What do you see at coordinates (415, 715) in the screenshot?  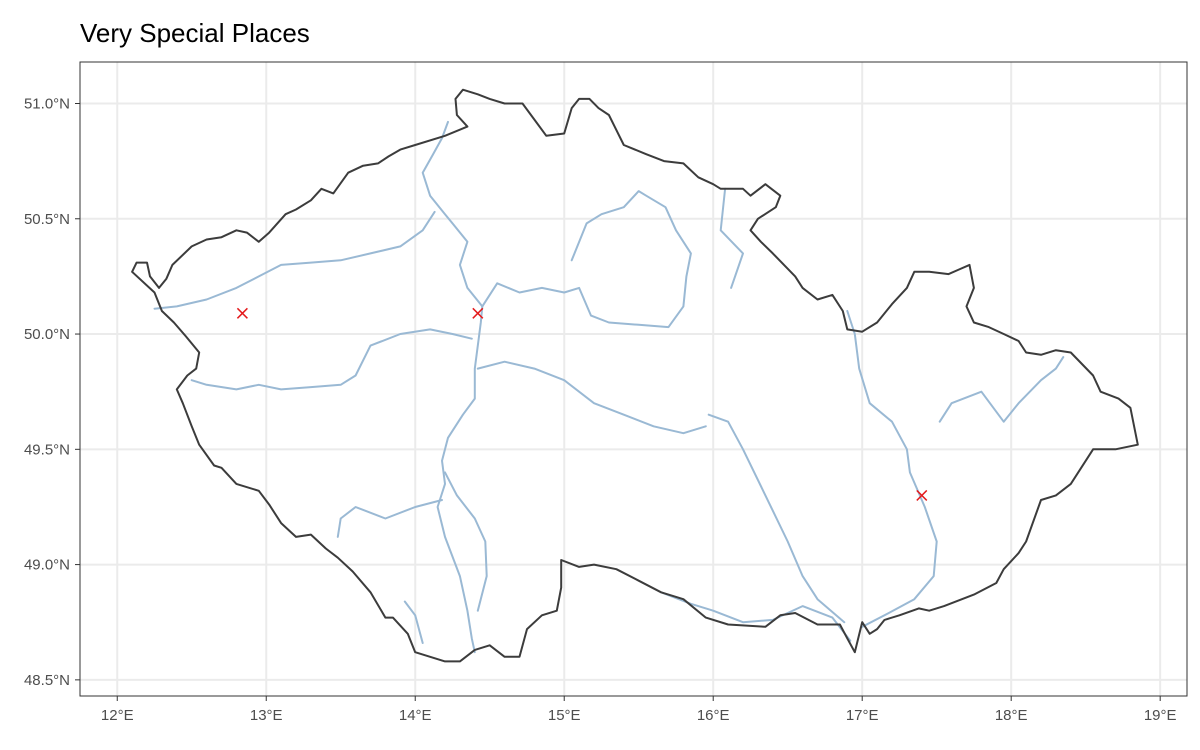 I see `tick-label-x-2: 14°E` at bounding box center [415, 715].